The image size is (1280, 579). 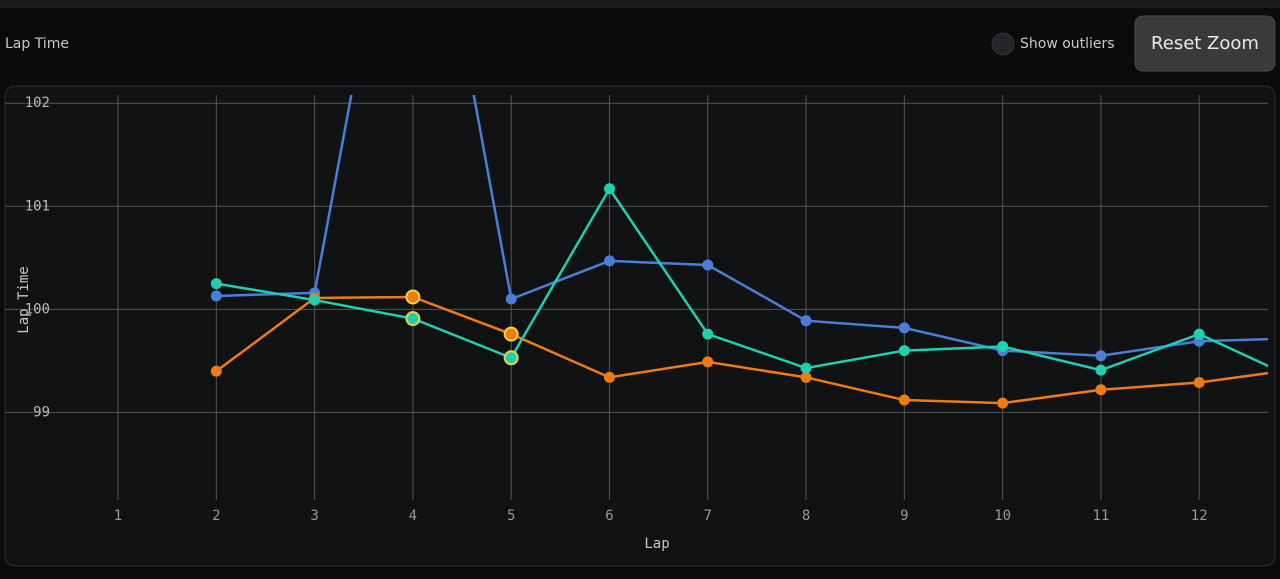 What do you see at coordinates (1067, 44) in the screenshot?
I see `toggle-label: Show outliers` at bounding box center [1067, 44].